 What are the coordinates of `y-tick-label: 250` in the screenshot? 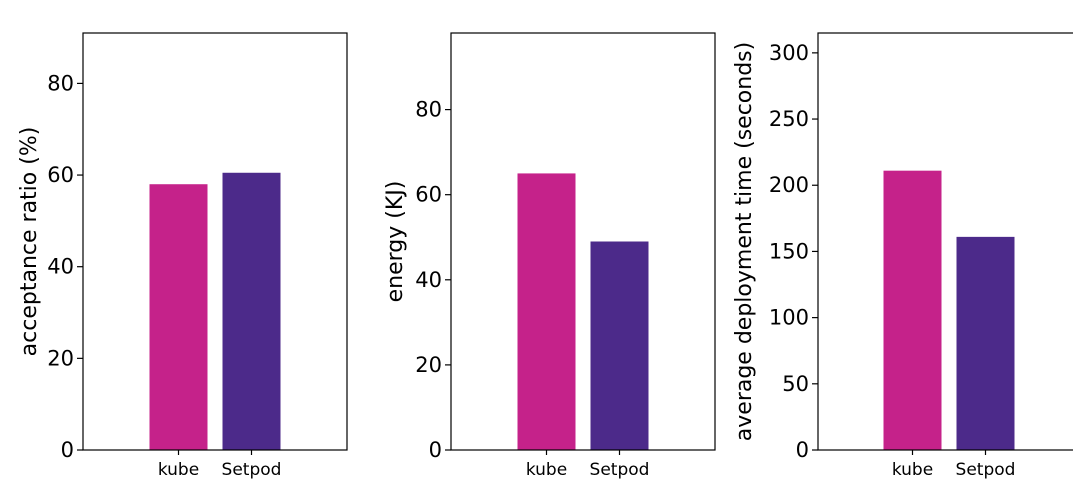 It's located at (789, 119).